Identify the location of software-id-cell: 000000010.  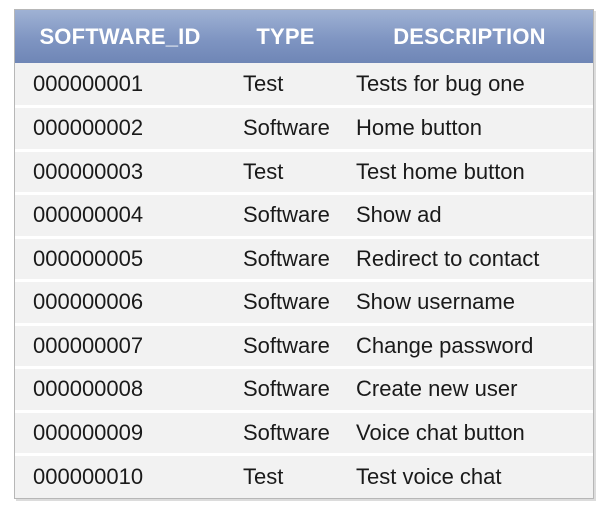
(88, 476).